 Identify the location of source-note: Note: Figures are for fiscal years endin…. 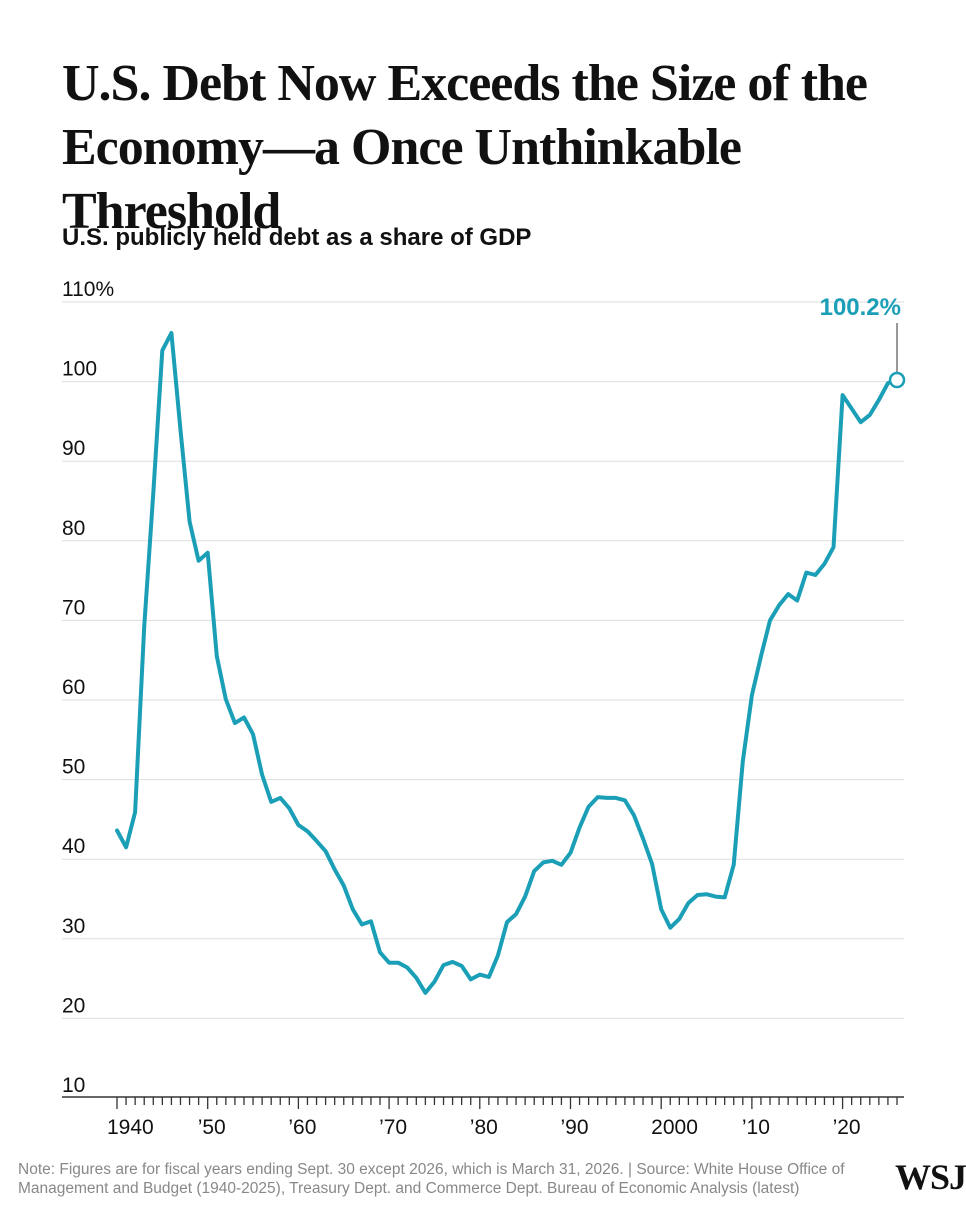
(431, 1179).